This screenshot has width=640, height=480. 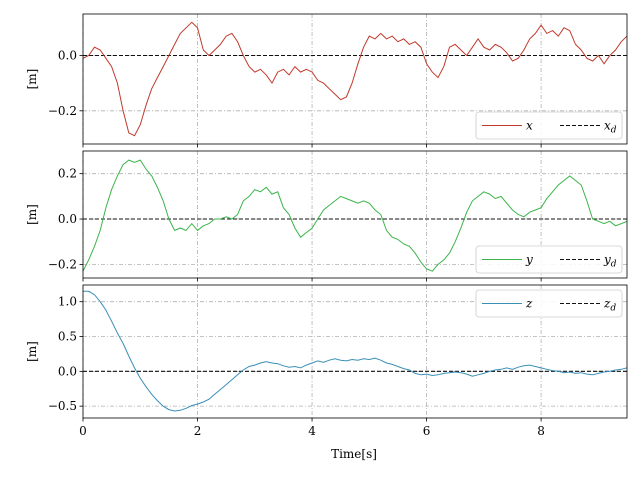 I want to click on x-tick-label-z-2: 4, so click(x=312, y=431).